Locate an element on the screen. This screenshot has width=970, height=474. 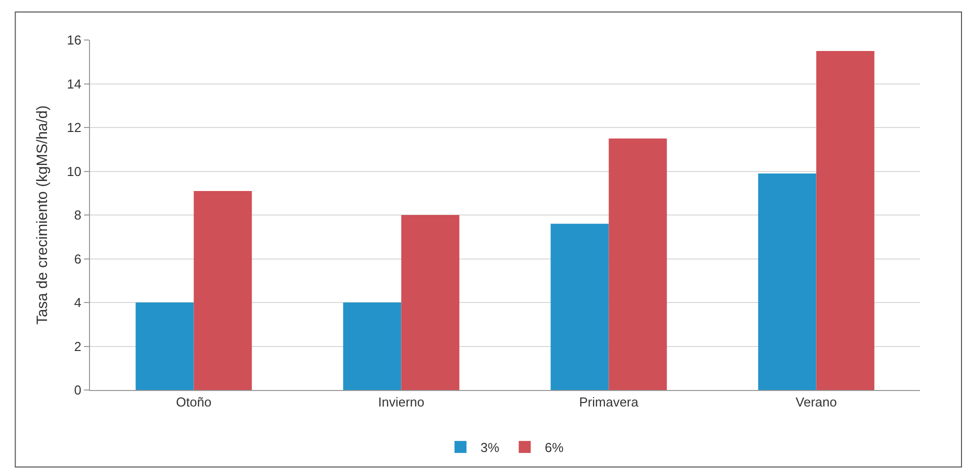
y-tick-label: 8 is located at coordinates (78, 215).